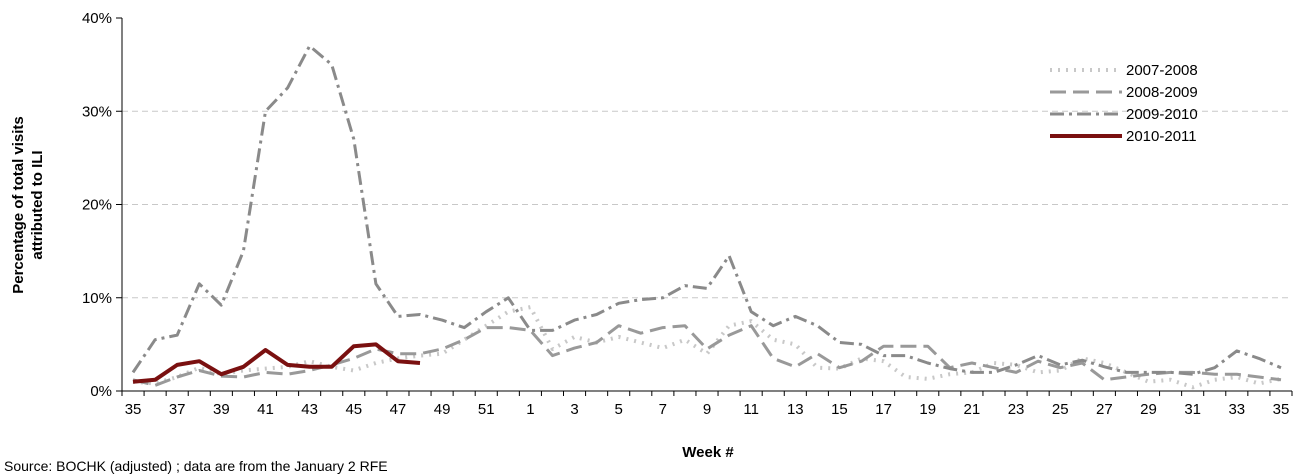 The height and width of the screenshot is (474, 1302). Describe the element at coordinates (276, 363) in the screenshot. I see `series-line-2010-2011` at that location.